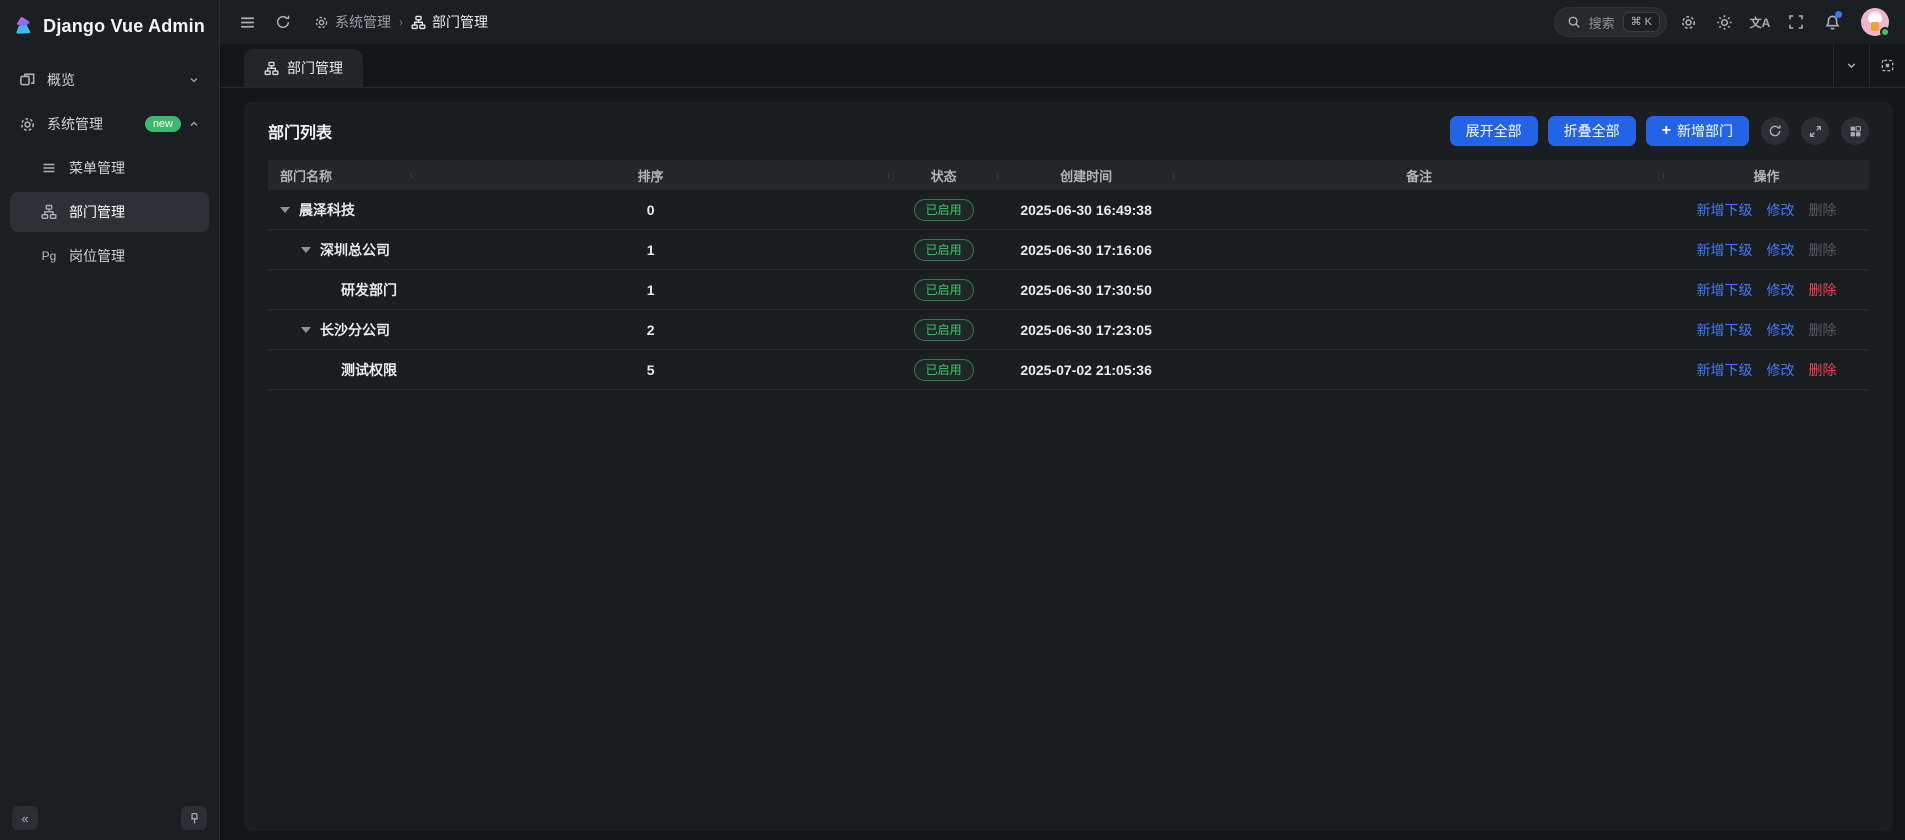 The height and width of the screenshot is (840, 1905). I want to click on language-button: 文A, so click(1760, 22).